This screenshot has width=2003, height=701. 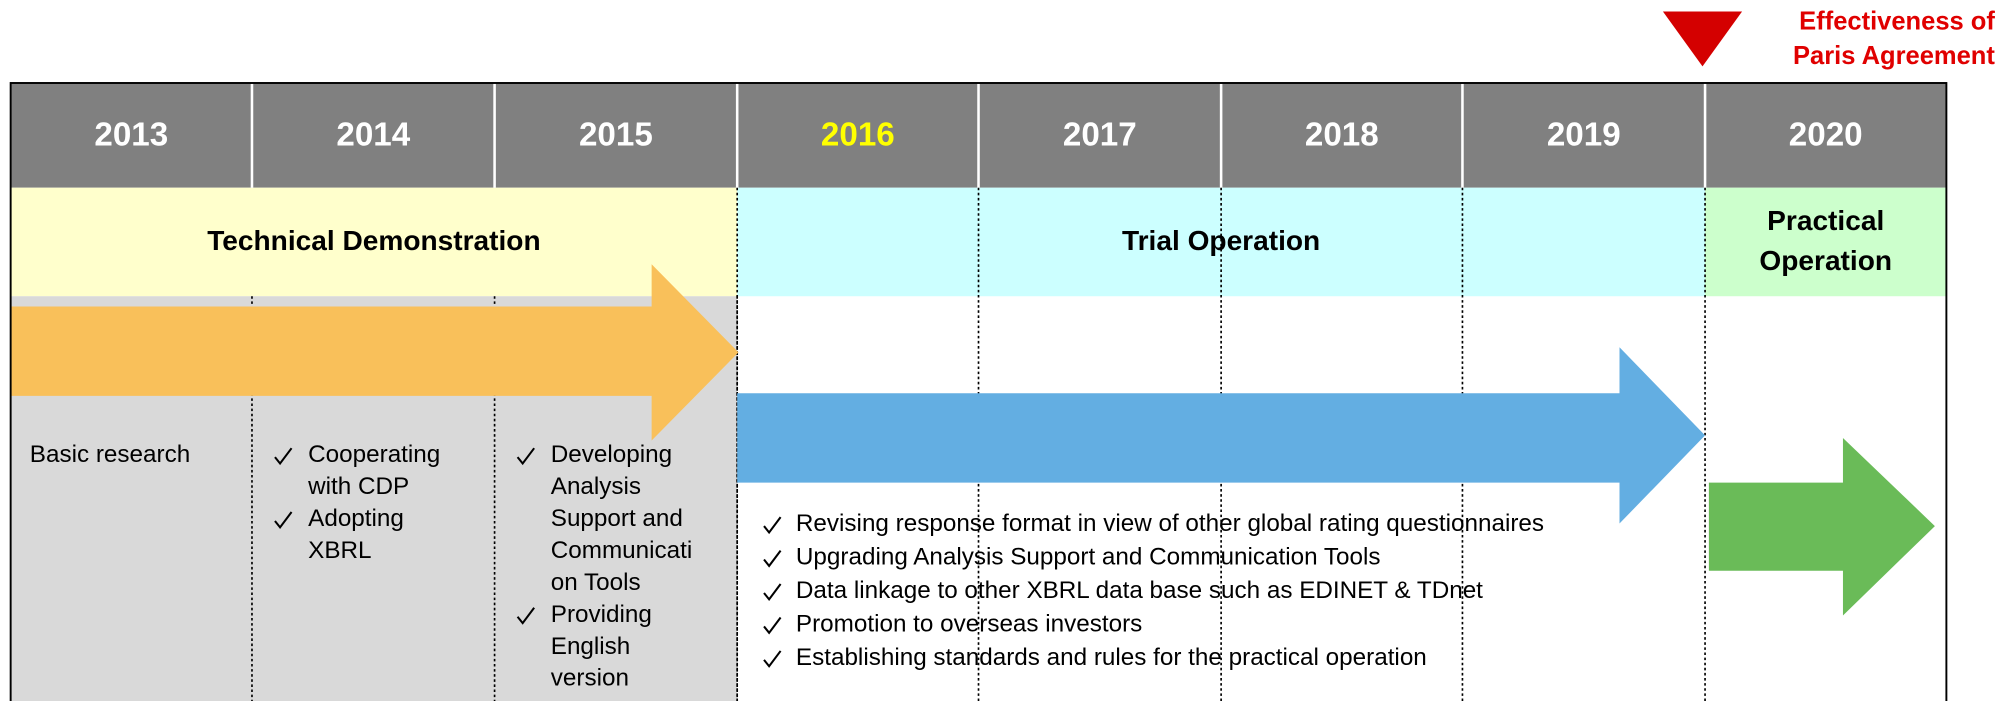 I want to click on note-text: Promotion to overseas investors, so click(x=969, y=624).